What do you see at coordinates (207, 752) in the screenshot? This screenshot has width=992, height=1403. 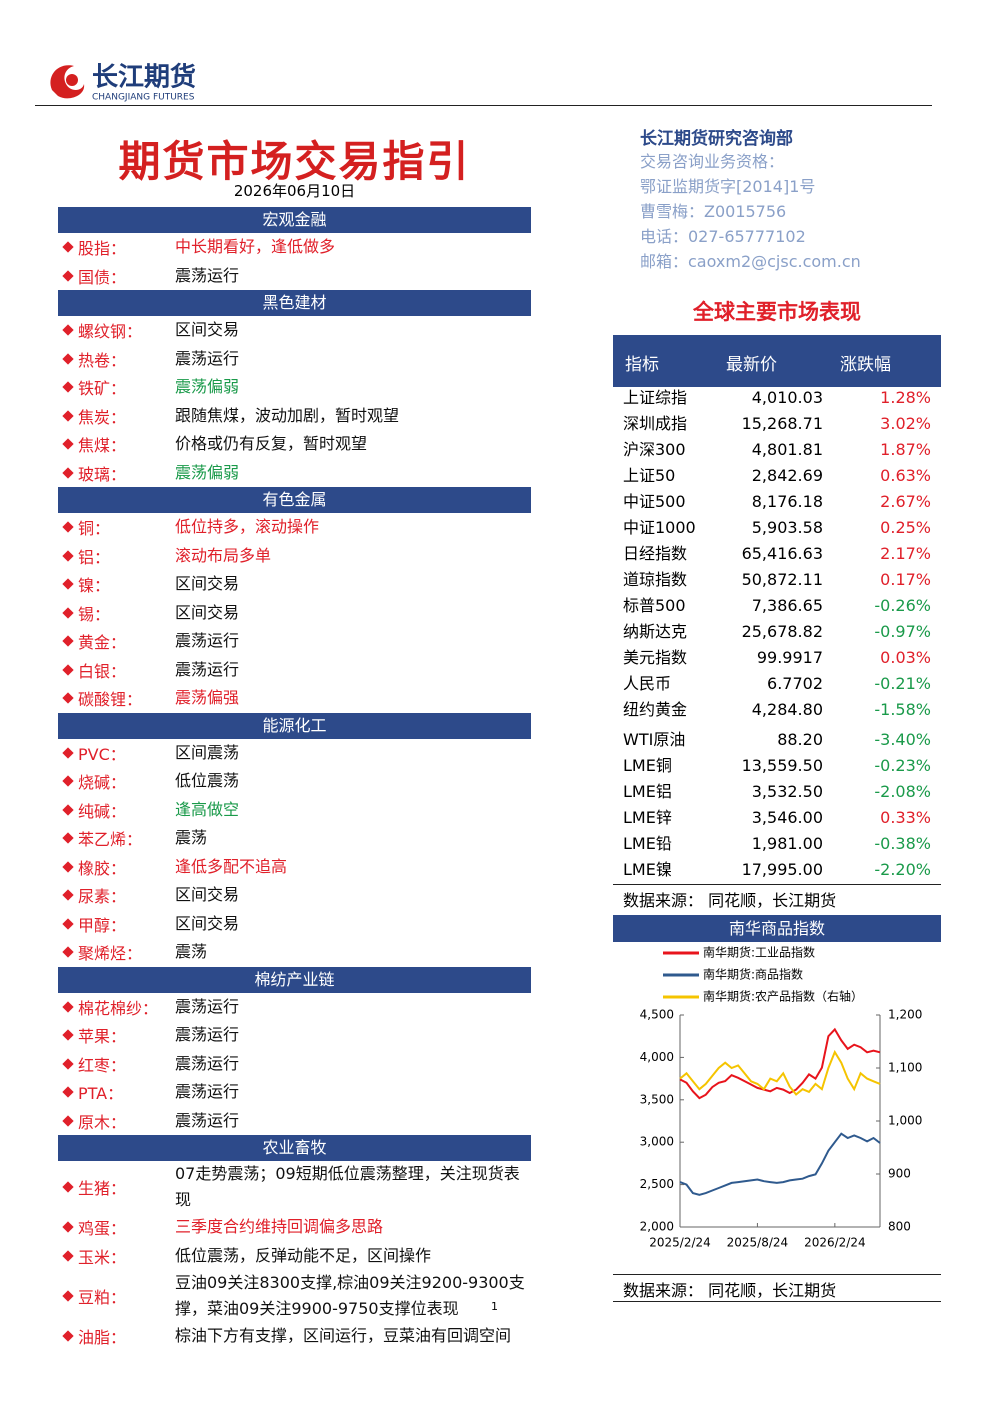 I see `row-text: 区间震荡` at bounding box center [207, 752].